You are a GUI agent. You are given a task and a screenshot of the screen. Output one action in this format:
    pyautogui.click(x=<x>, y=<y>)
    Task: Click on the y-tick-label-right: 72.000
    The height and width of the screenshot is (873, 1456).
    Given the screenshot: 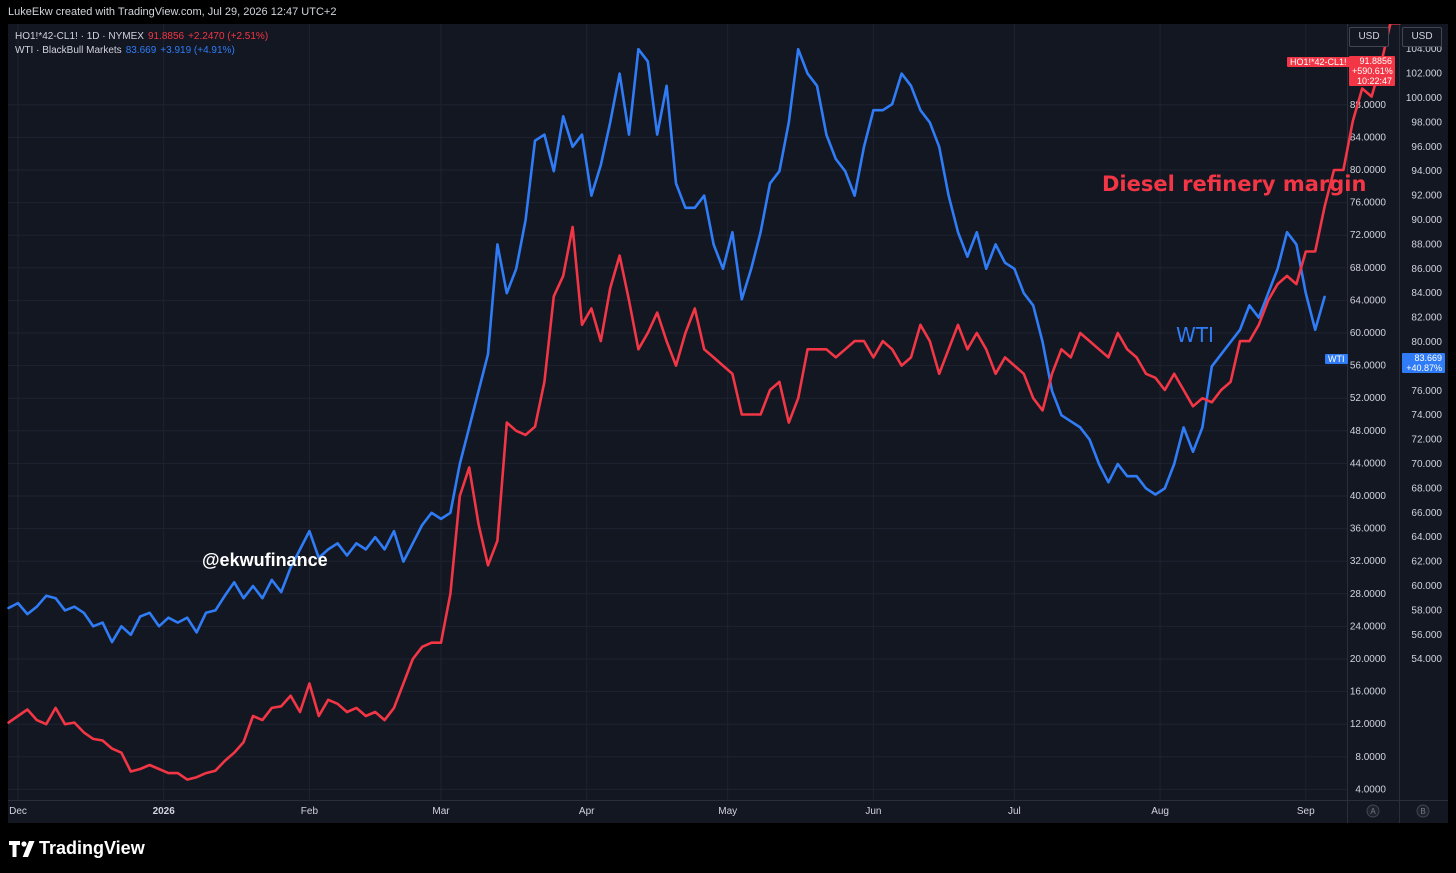 What is the action you would take?
    pyautogui.click(x=1426, y=440)
    